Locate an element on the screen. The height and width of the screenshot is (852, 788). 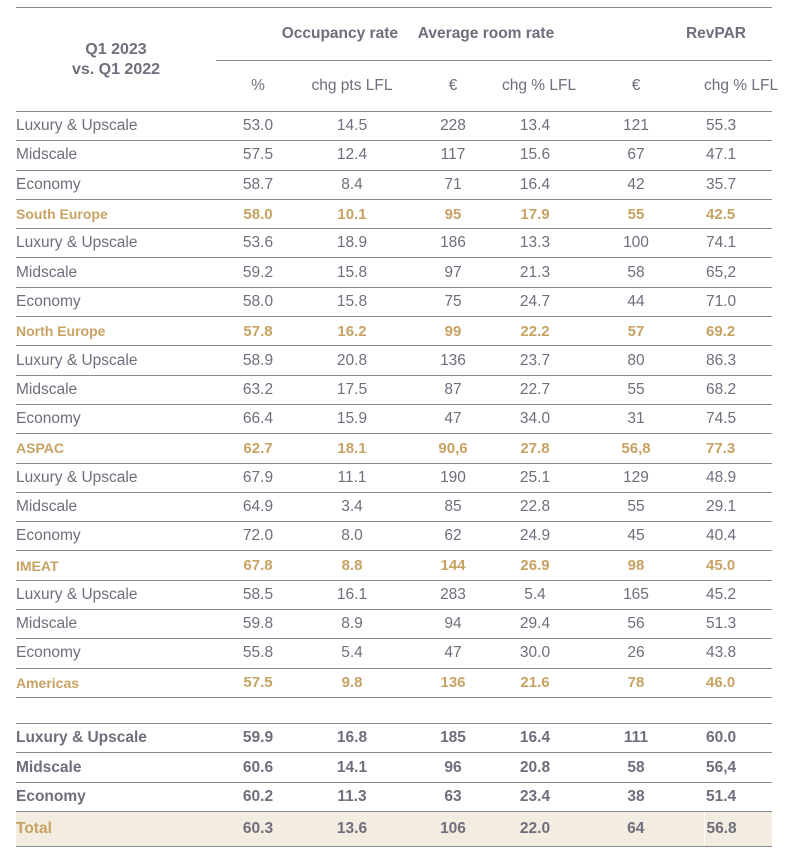
gap-row is located at coordinates (394, 710).